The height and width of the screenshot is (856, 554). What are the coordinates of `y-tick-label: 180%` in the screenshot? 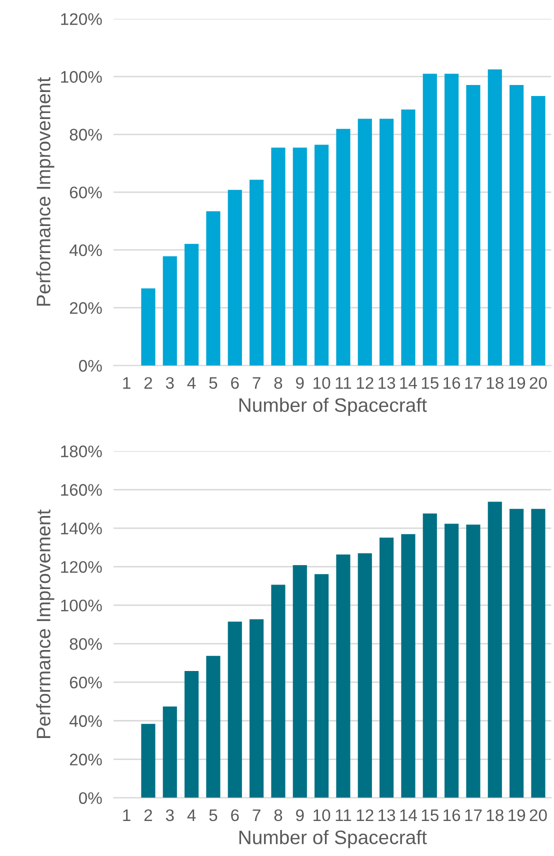 It's located at (81, 452).